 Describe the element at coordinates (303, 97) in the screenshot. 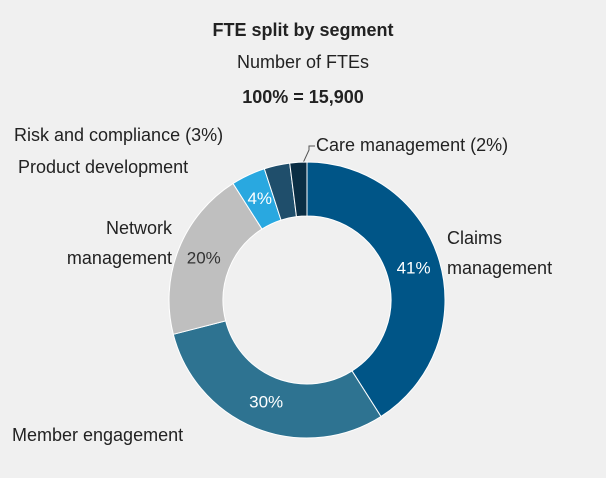

I see `total-label: 100% = 15,900` at that location.